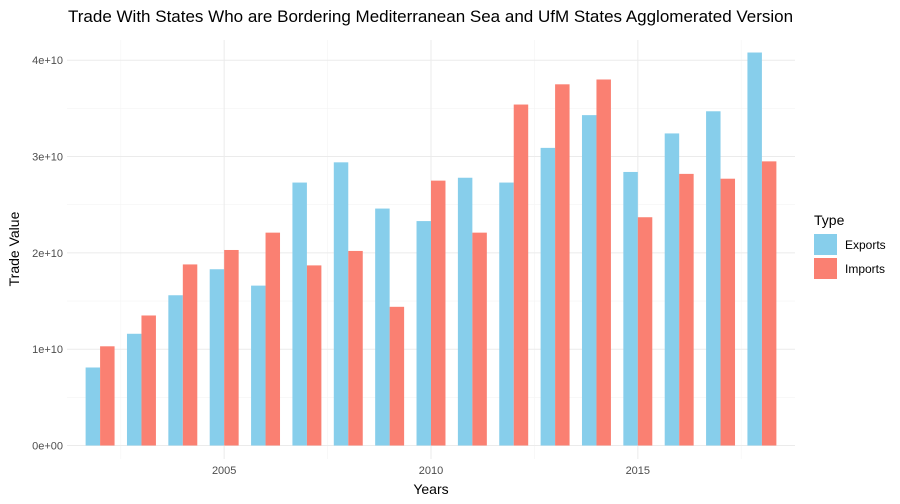  I want to click on legend-key-exports, so click(825, 244).